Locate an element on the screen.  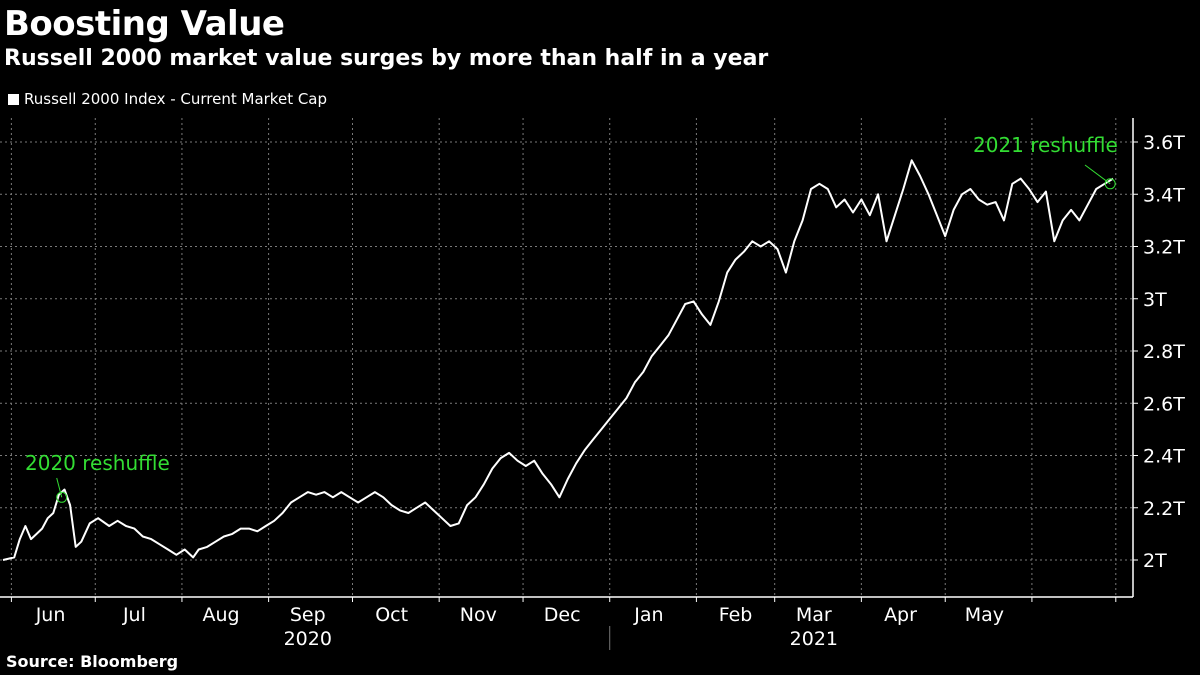
x-tick-label: Feb is located at coordinates (736, 615).